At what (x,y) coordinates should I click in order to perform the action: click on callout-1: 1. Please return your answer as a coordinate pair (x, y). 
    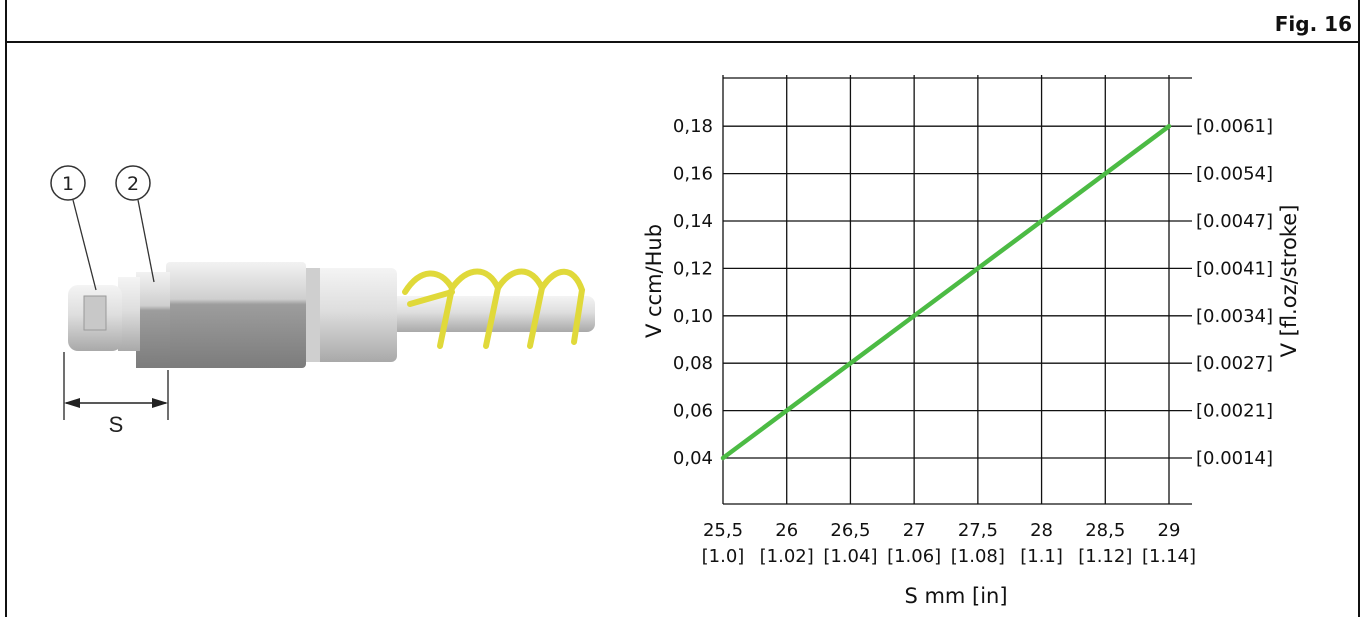
    Looking at the image, I should click on (68, 184).